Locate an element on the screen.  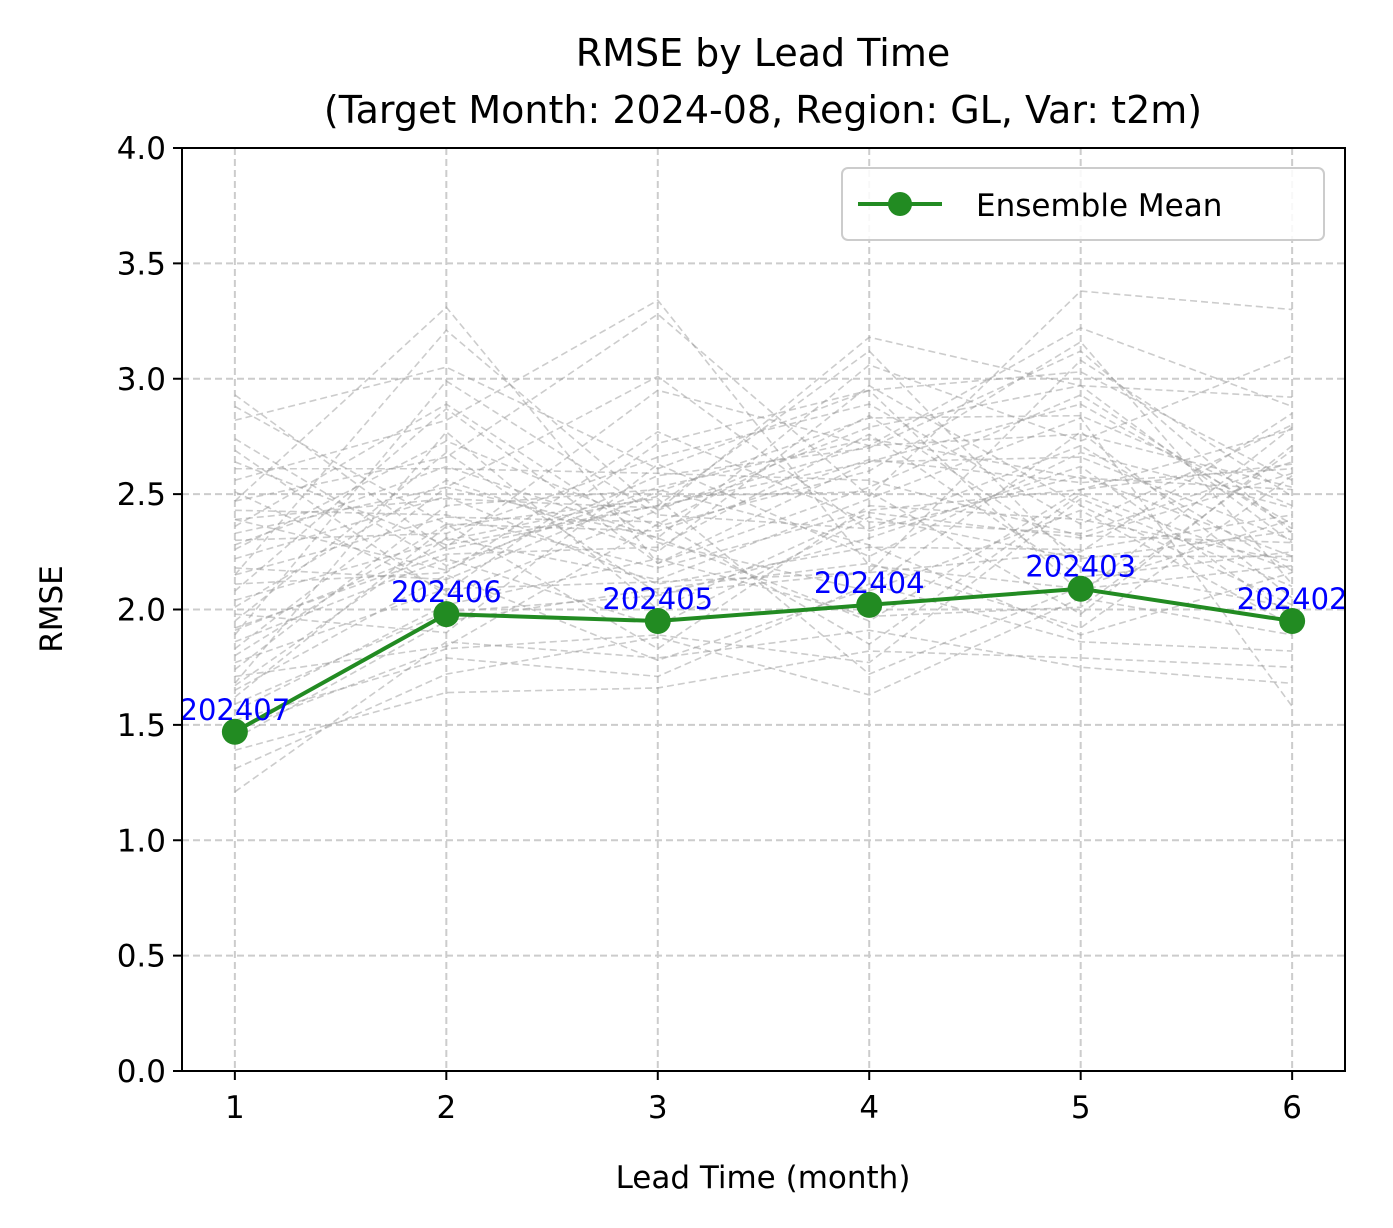
ensemble-mean-series is located at coordinates (763, 660).